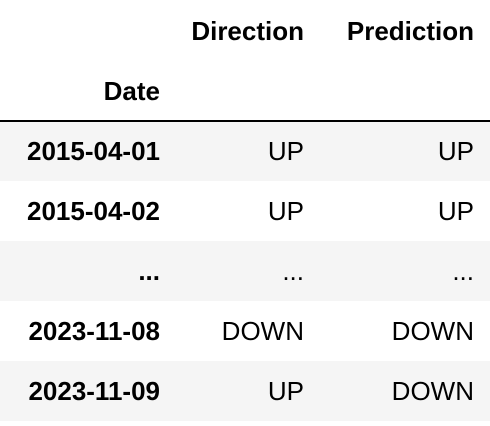  Describe the element at coordinates (410, 30) in the screenshot. I see `column-header-prediction: Prediction` at that location.